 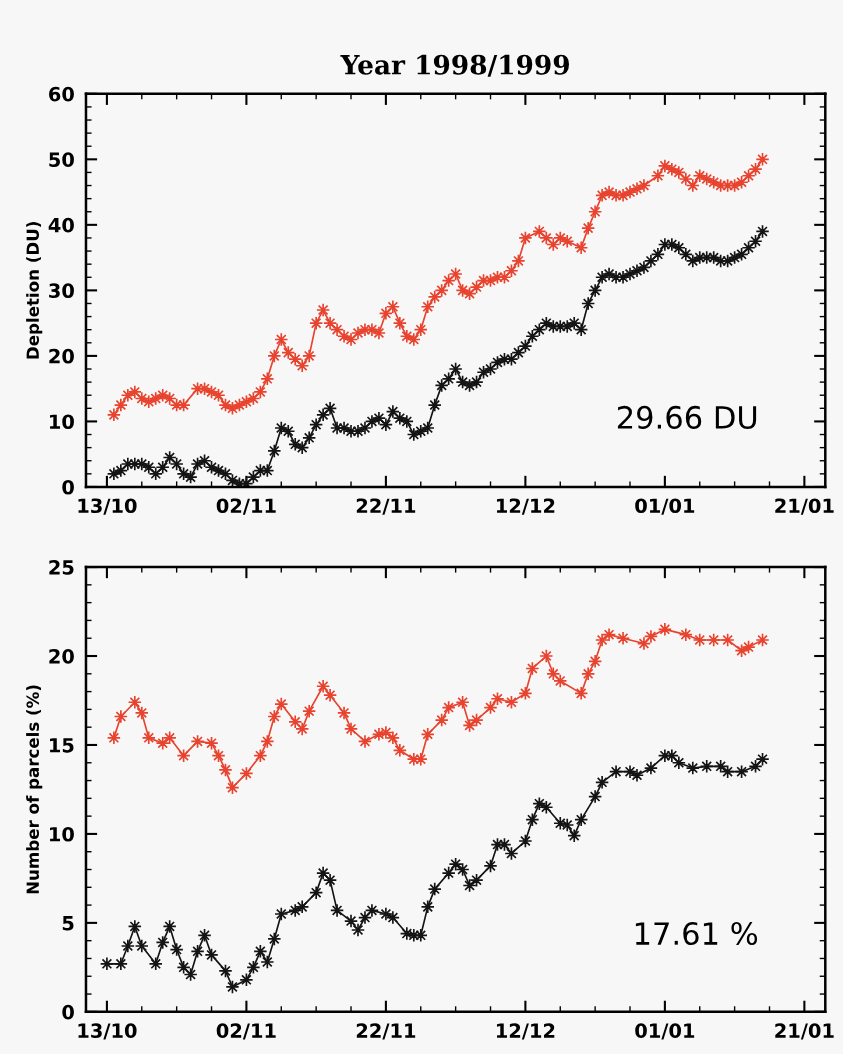 I want to click on y-axis-title: Depletion (DU), so click(x=34, y=290).